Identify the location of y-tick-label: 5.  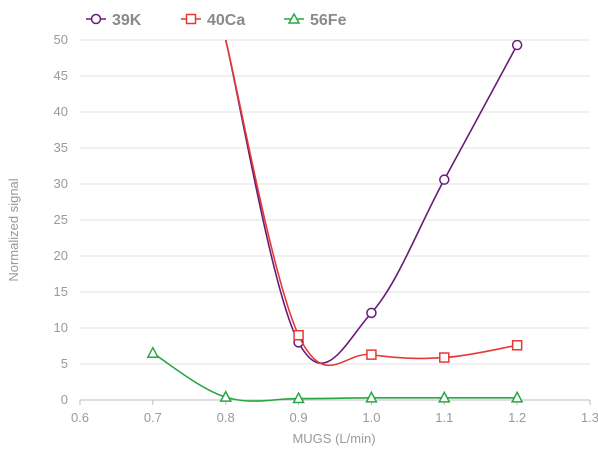
(64, 363).